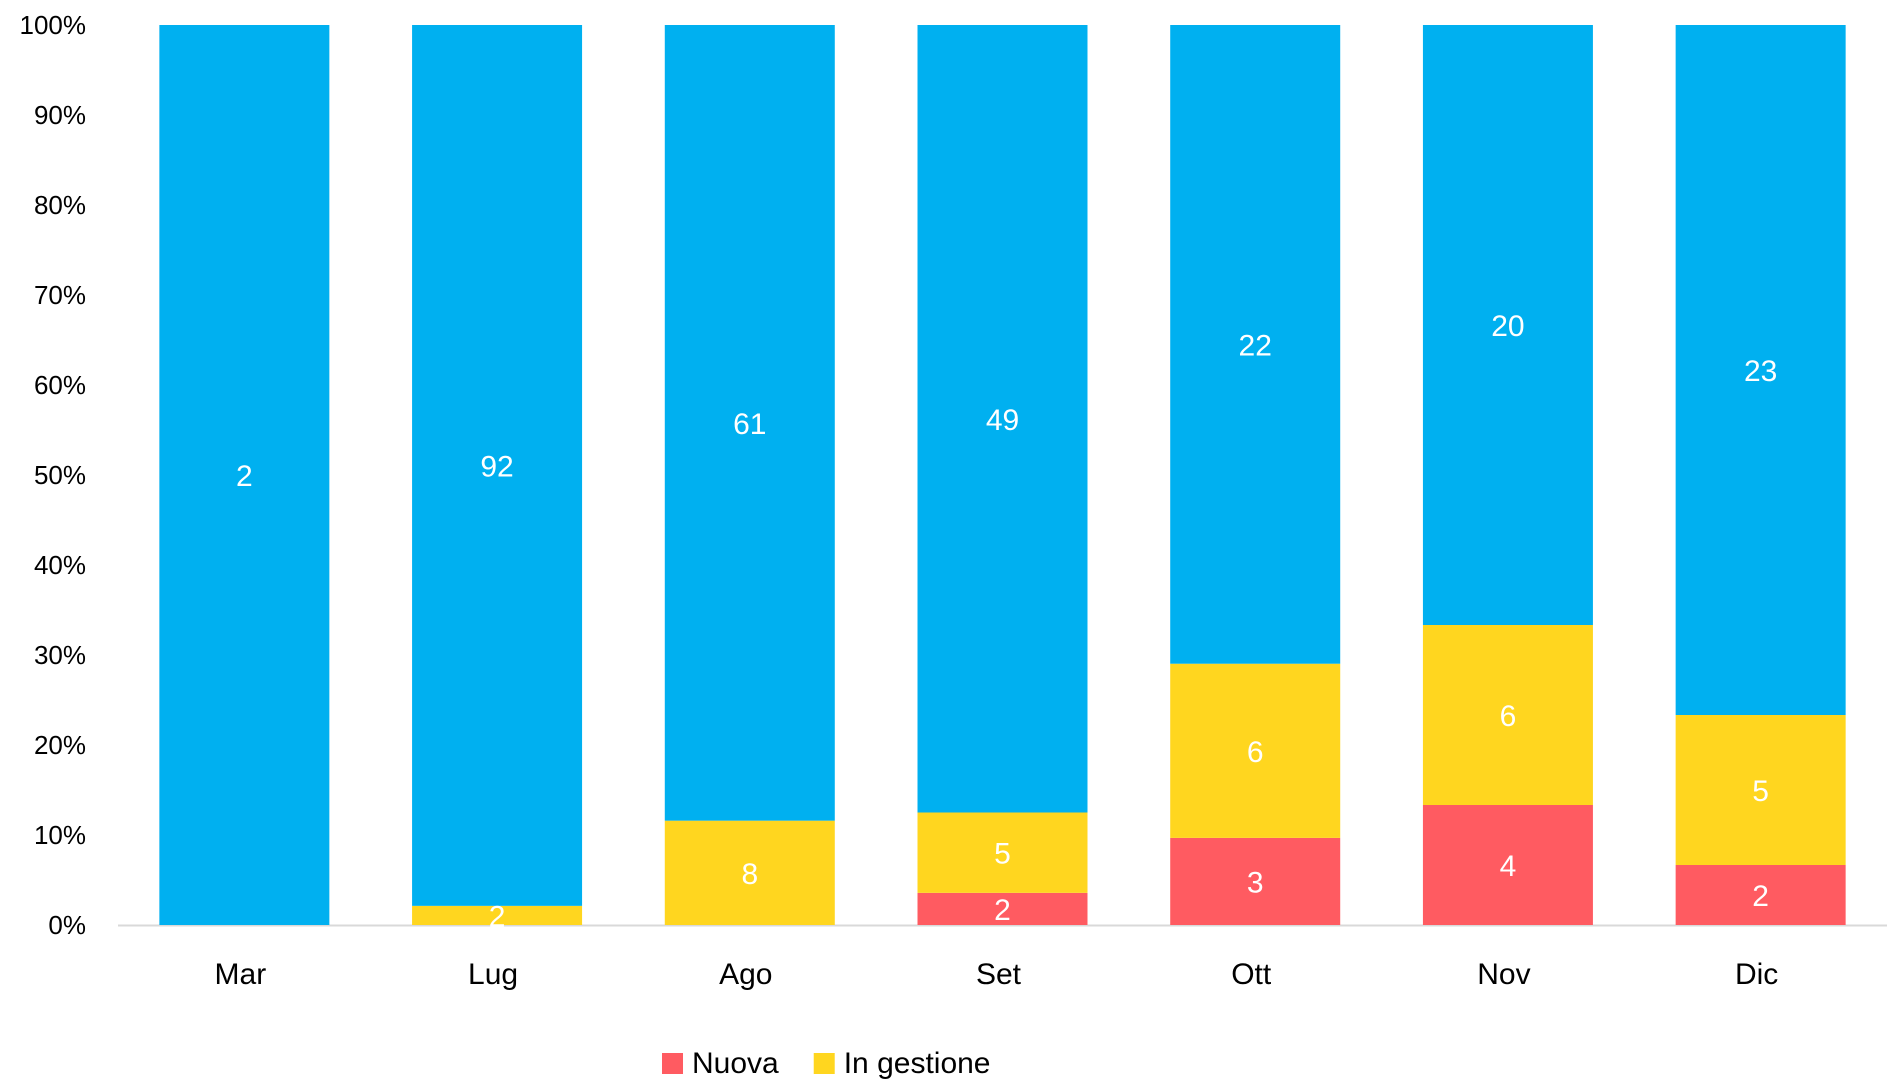  Describe the element at coordinates (60, 565) in the screenshot. I see `y-tick-label: 40%` at that location.